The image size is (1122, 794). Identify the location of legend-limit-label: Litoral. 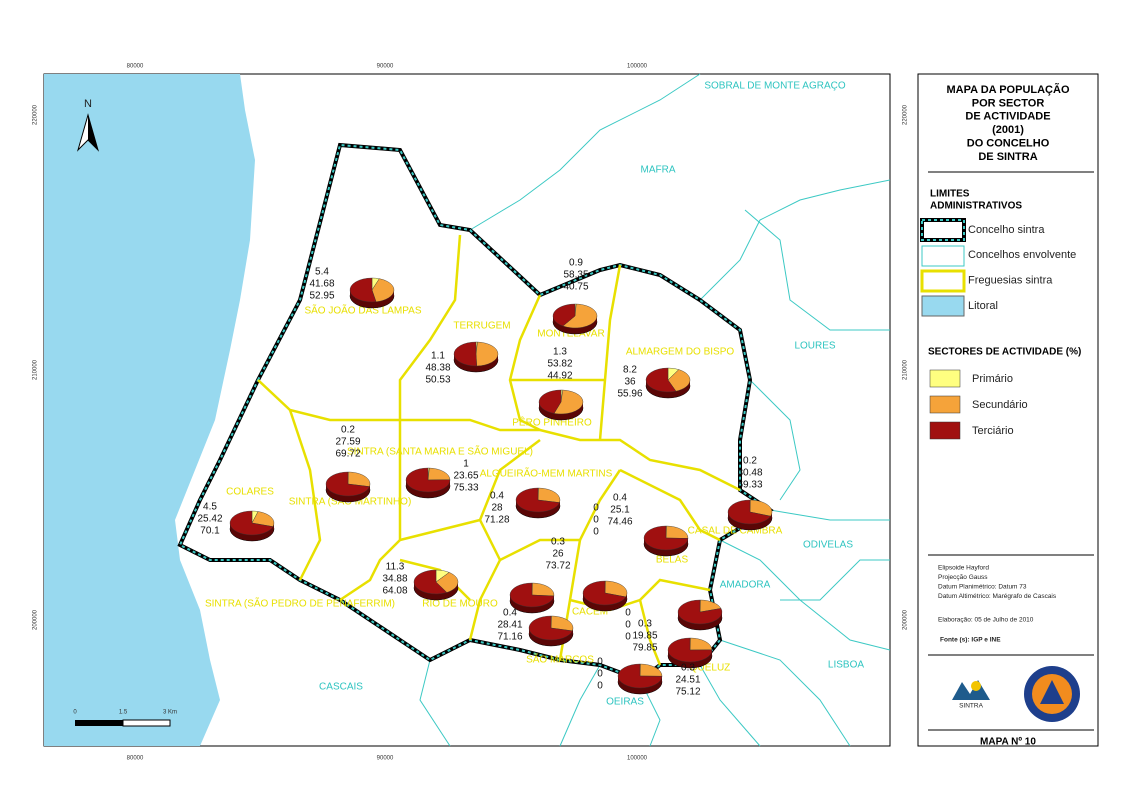
(983, 306).